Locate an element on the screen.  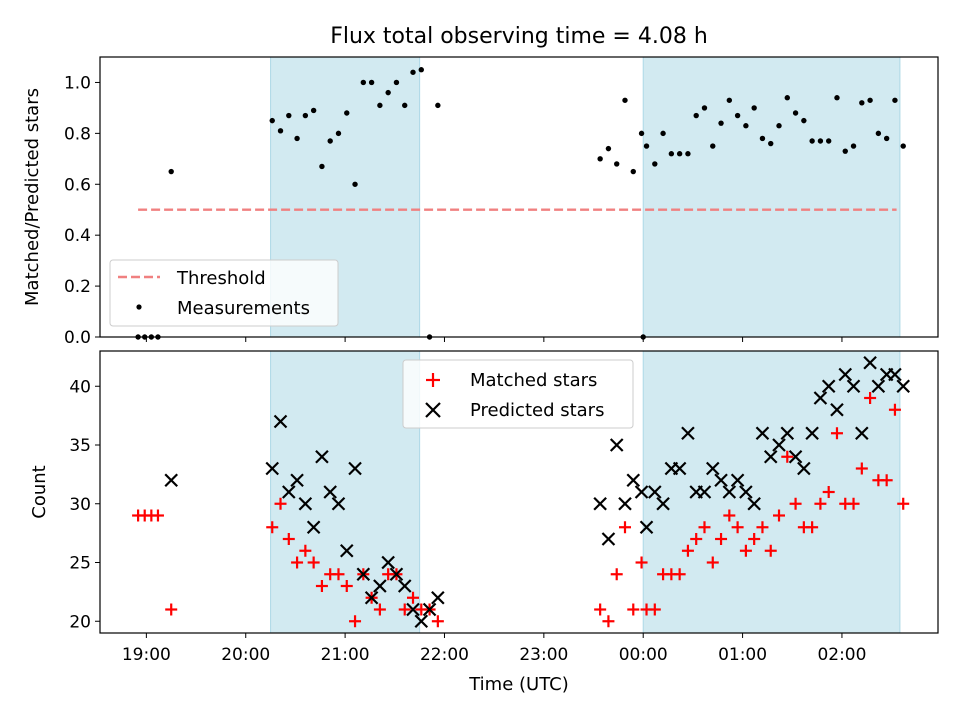
xtick-label: 23:00 is located at coordinates (543, 655).